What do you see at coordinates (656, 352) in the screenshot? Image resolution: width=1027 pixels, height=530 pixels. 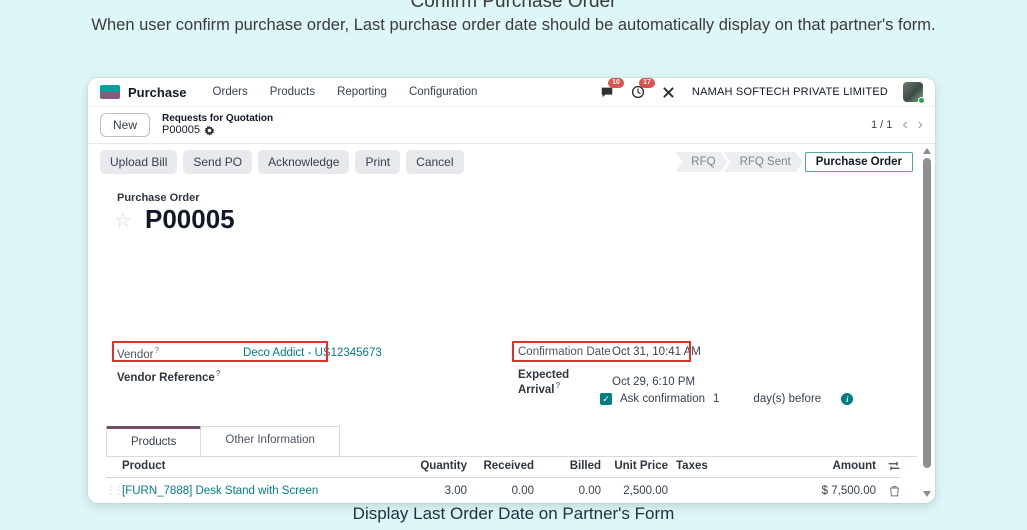 I see `confirmation-date-value: Oct 31, 10:41 AM` at bounding box center [656, 352].